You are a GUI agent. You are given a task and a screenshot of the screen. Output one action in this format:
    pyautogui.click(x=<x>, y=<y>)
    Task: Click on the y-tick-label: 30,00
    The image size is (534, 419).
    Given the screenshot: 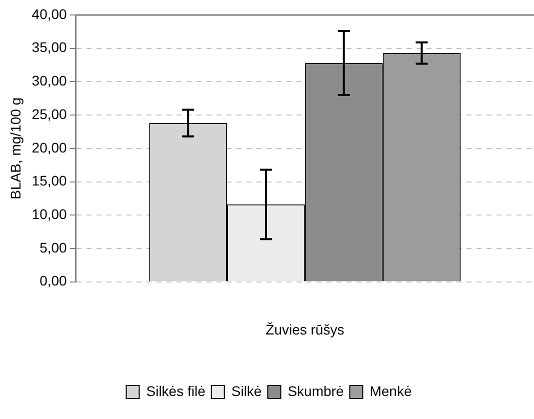 What is the action you would take?
    pyautogui.click(x=50, y=80)
    